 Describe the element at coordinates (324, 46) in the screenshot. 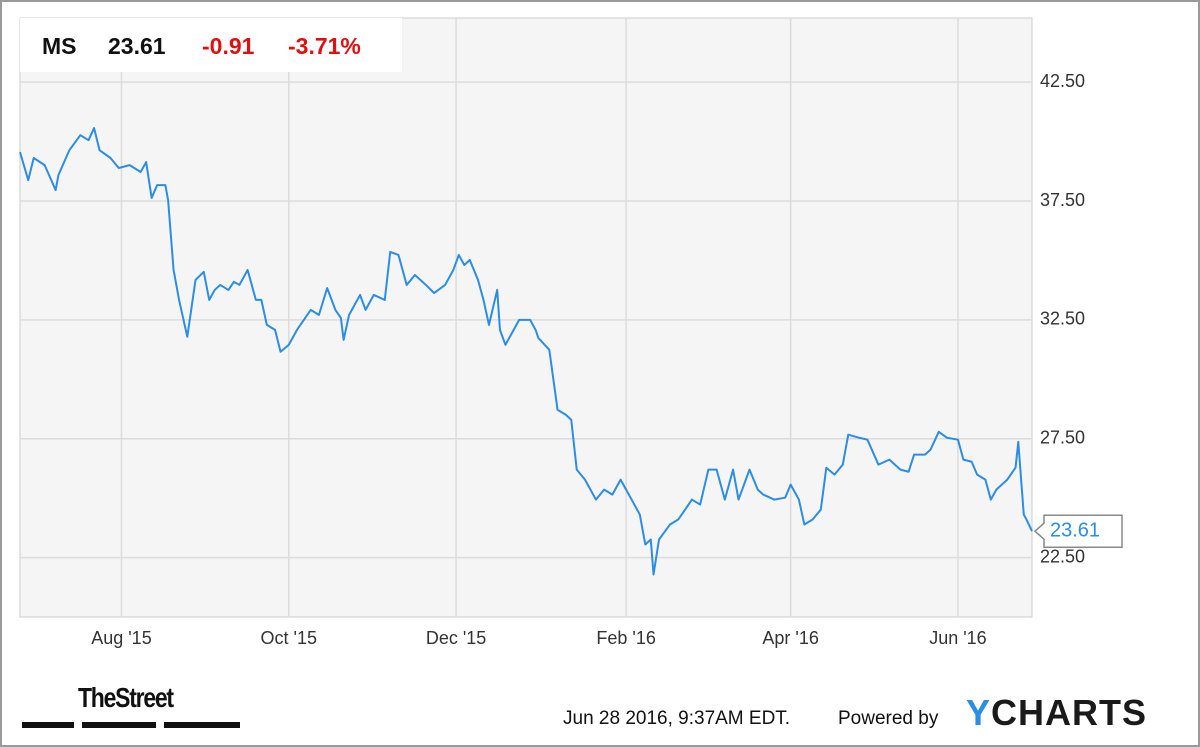

I see `change-pct: -3.71%` at that location.